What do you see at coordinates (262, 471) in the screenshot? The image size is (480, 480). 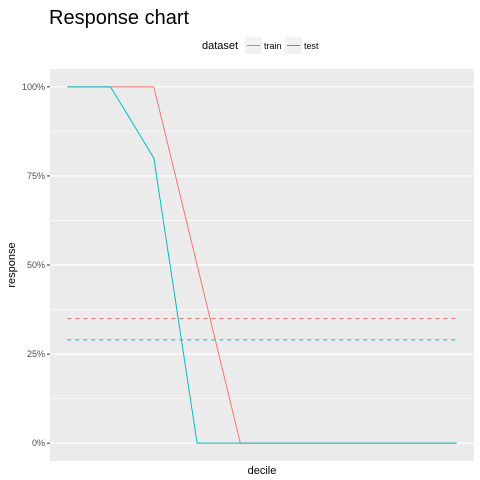 I see `x-axis-label: decile` at bounding box center [262, 471].